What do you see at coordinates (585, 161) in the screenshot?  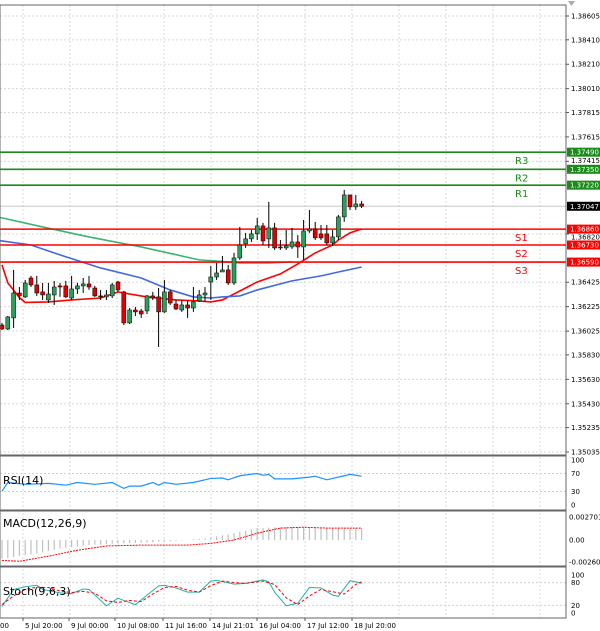 I see `y-tick-label: 1.37415` at bounding box center [585, 161].